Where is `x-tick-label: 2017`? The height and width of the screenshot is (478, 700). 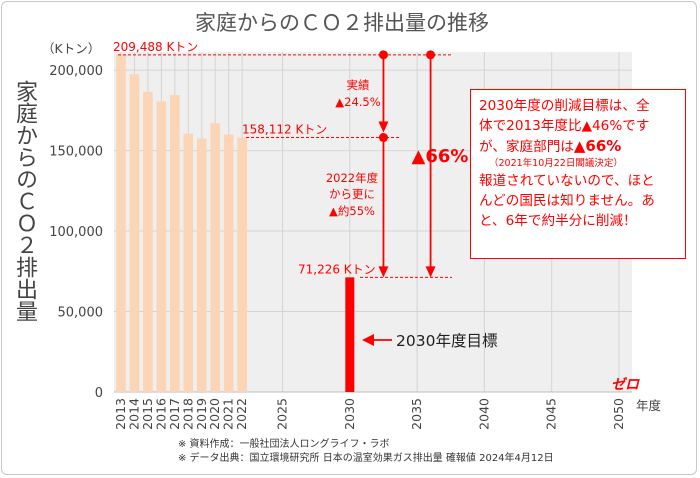 x-tick-label: 2017 is located at coordinates (174, 414).